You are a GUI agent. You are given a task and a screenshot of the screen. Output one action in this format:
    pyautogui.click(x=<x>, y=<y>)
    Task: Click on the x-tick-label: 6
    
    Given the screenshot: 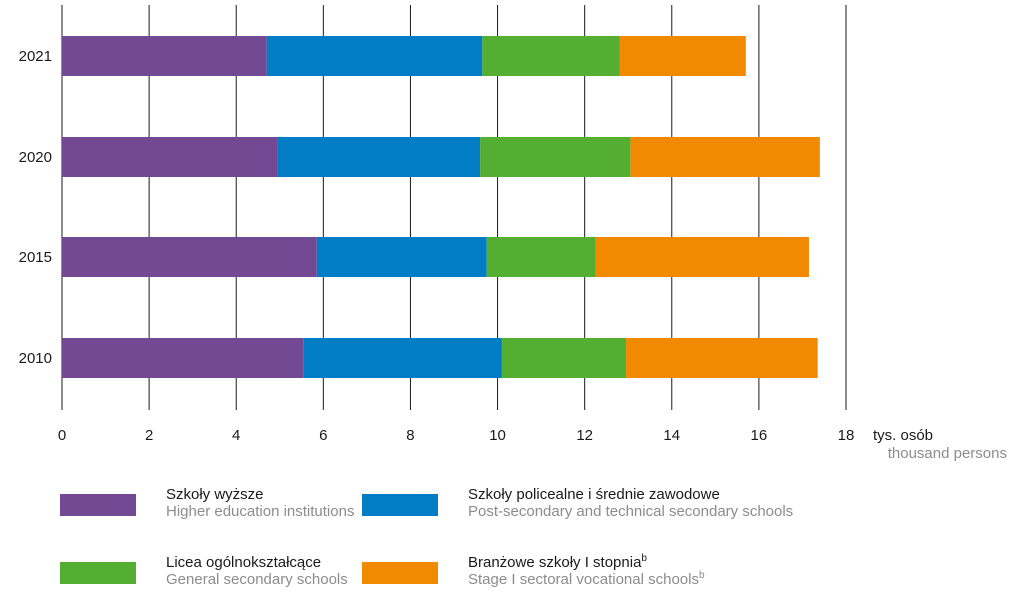 What is the action you would take?
    pyautogui.click(x=323, y=435)
    